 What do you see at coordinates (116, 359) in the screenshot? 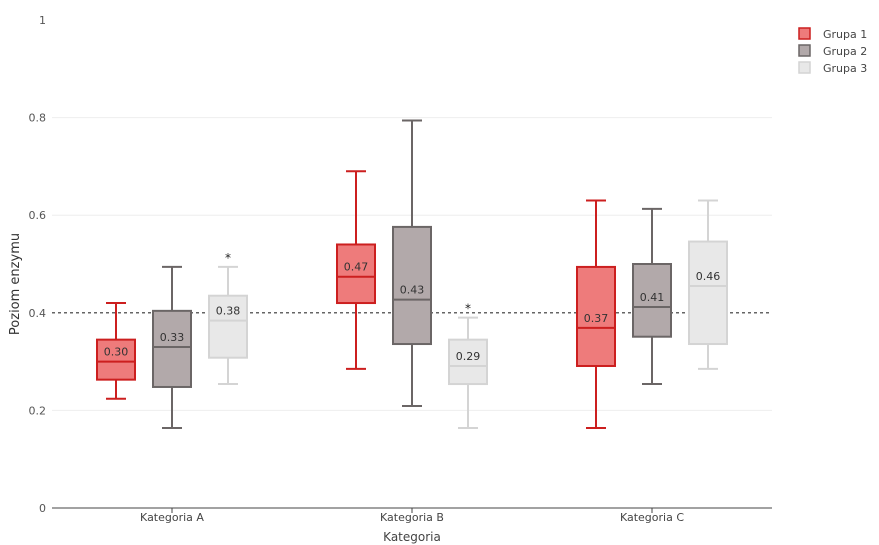
I see `box-1-1-box` at bounding box center [116, 359].